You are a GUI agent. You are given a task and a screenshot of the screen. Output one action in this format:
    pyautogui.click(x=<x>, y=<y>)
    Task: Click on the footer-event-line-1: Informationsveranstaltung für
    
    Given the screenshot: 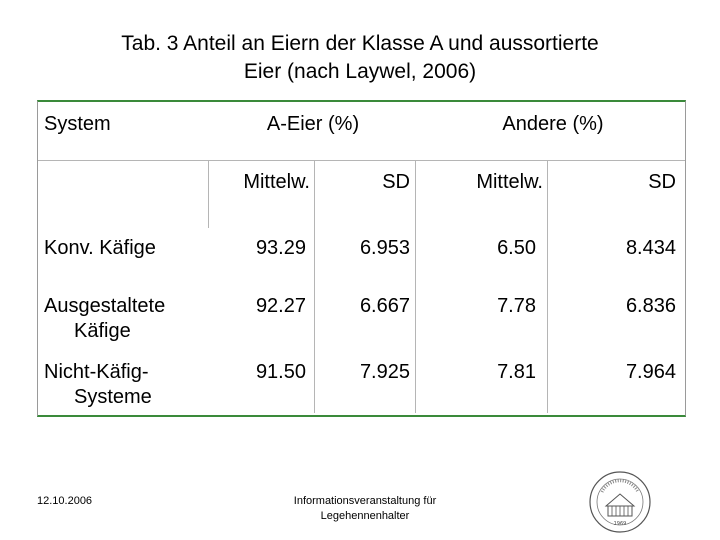 What is the action you would take?
    pyautogui.click(x=365, y=501)
    